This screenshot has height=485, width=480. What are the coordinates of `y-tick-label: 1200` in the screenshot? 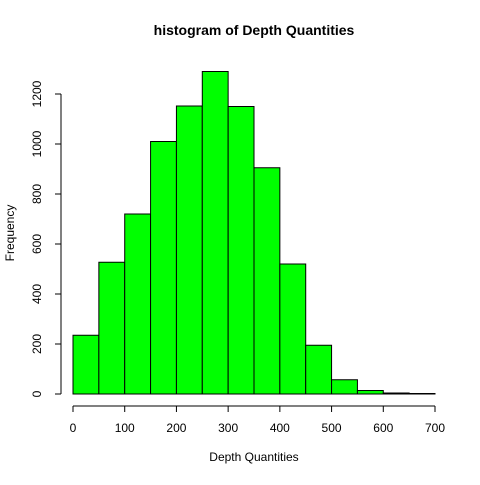 It's located at (37, 93).